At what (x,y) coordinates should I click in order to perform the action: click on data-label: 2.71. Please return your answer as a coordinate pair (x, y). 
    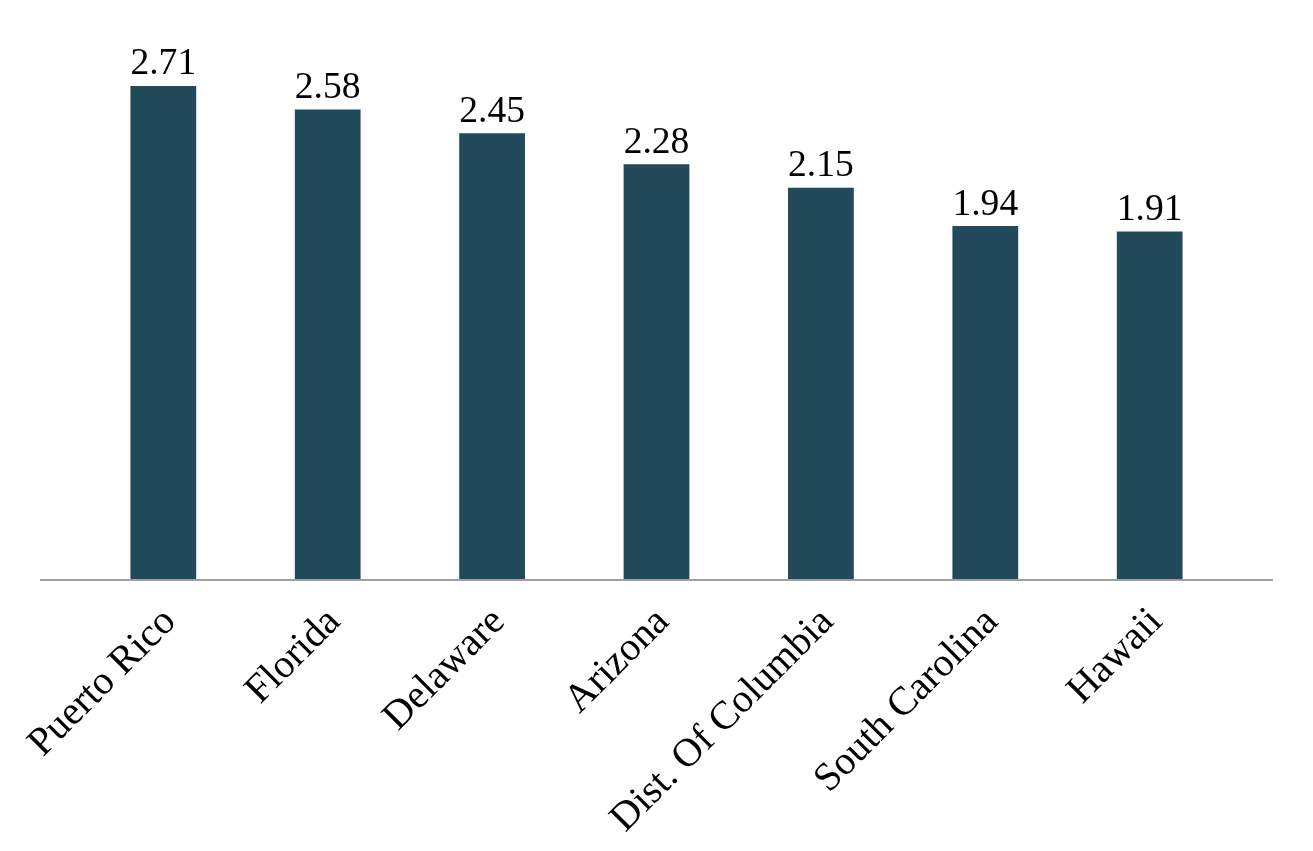
    Looking at the image, I should click on (163, 62).